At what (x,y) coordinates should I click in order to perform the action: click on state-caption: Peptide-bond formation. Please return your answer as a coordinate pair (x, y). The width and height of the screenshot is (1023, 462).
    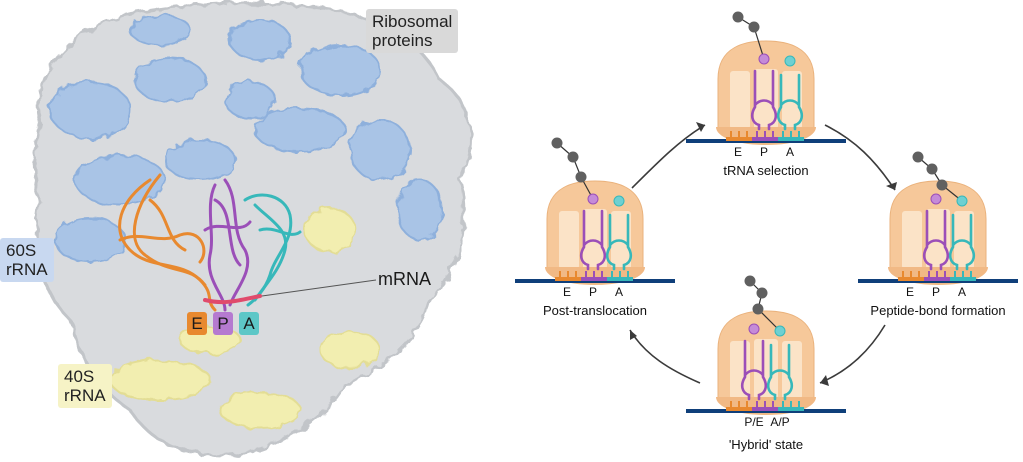
    Looking at the image, I should click on (935, 310).